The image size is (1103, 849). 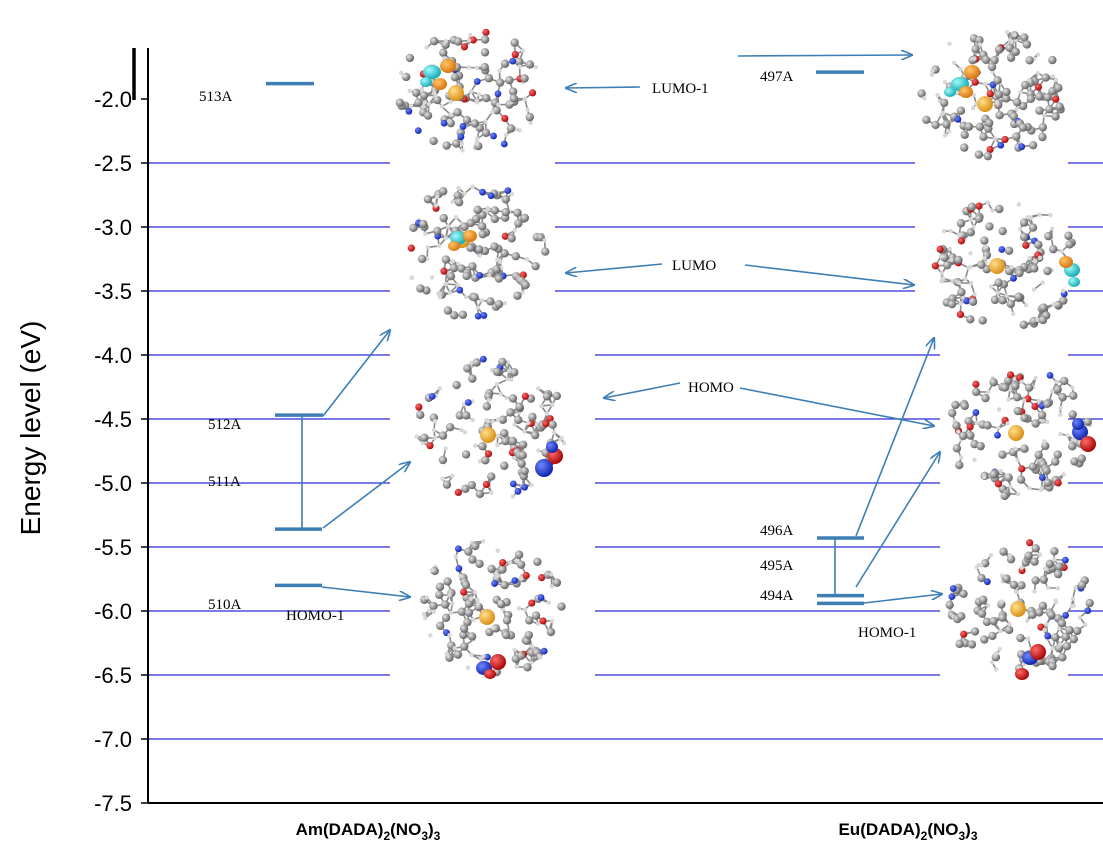 I want to click on y-tick-label: -2.5, so click(x=113, y=163).